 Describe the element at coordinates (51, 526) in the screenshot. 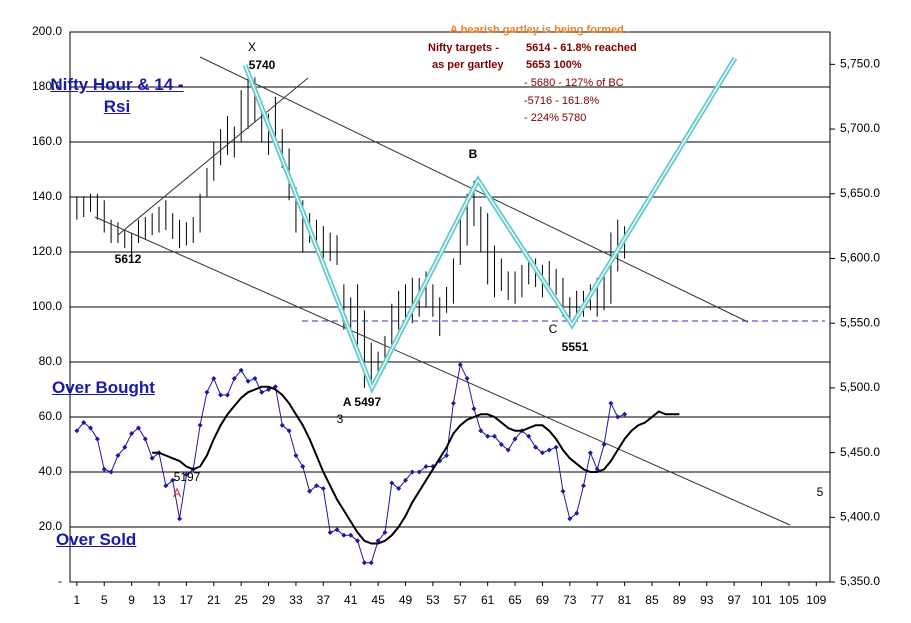

I see `y-tick-label: 20.0` at that location.